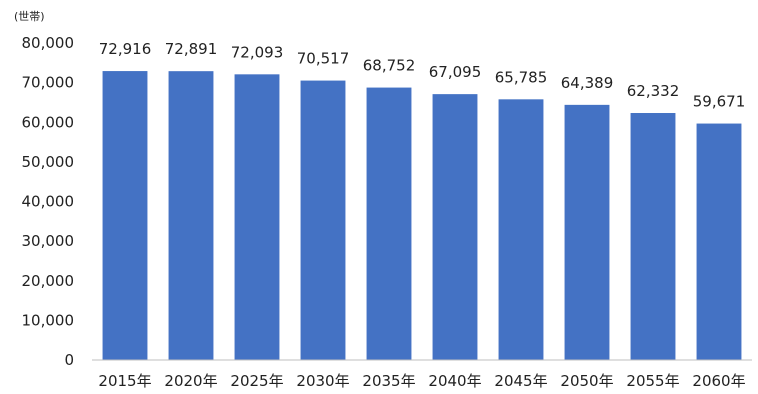  I want to click on y-tick-label: 40,000, so click(48, 202).